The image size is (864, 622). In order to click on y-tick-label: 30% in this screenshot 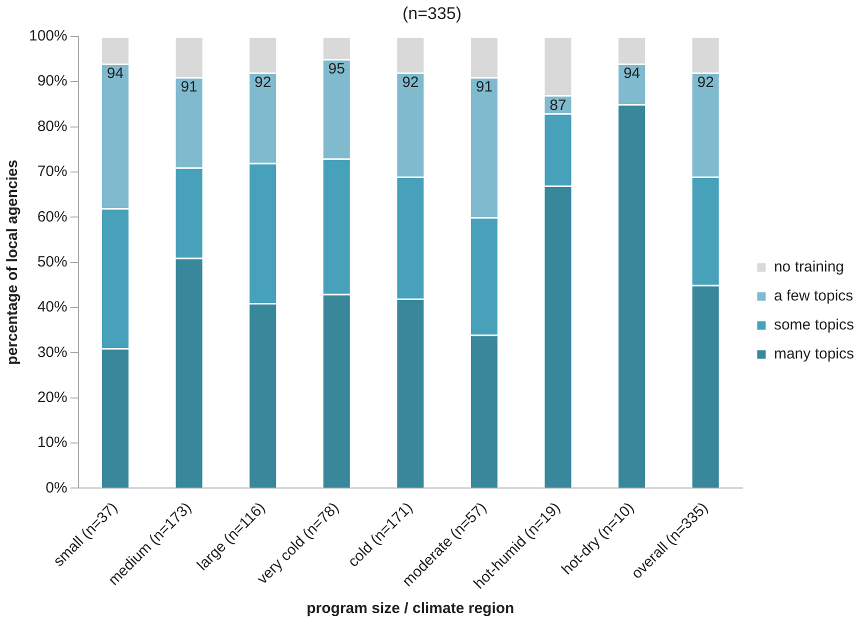, I will do `click(52, 352)`.